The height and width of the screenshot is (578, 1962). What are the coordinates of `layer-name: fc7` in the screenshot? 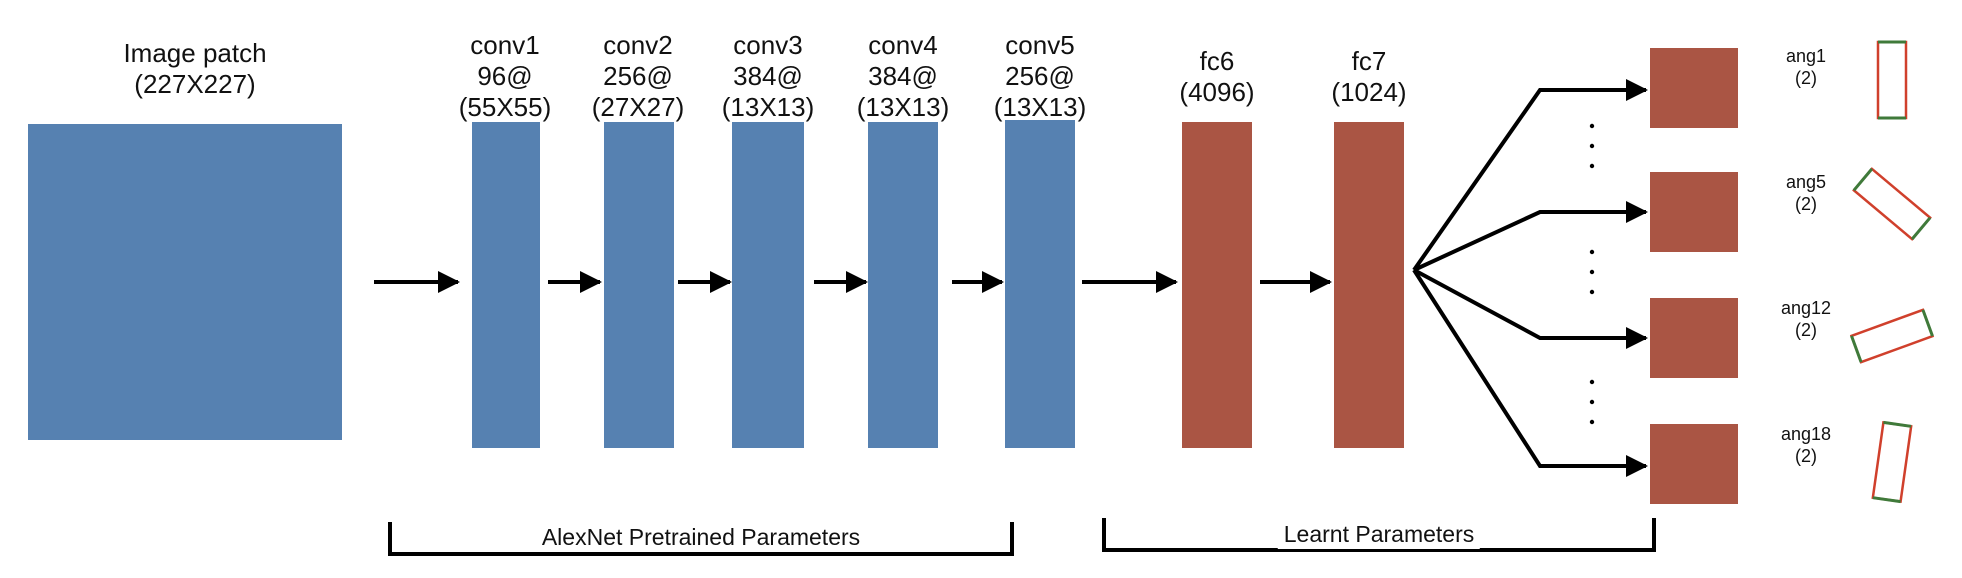 It's located at (1369, 61).